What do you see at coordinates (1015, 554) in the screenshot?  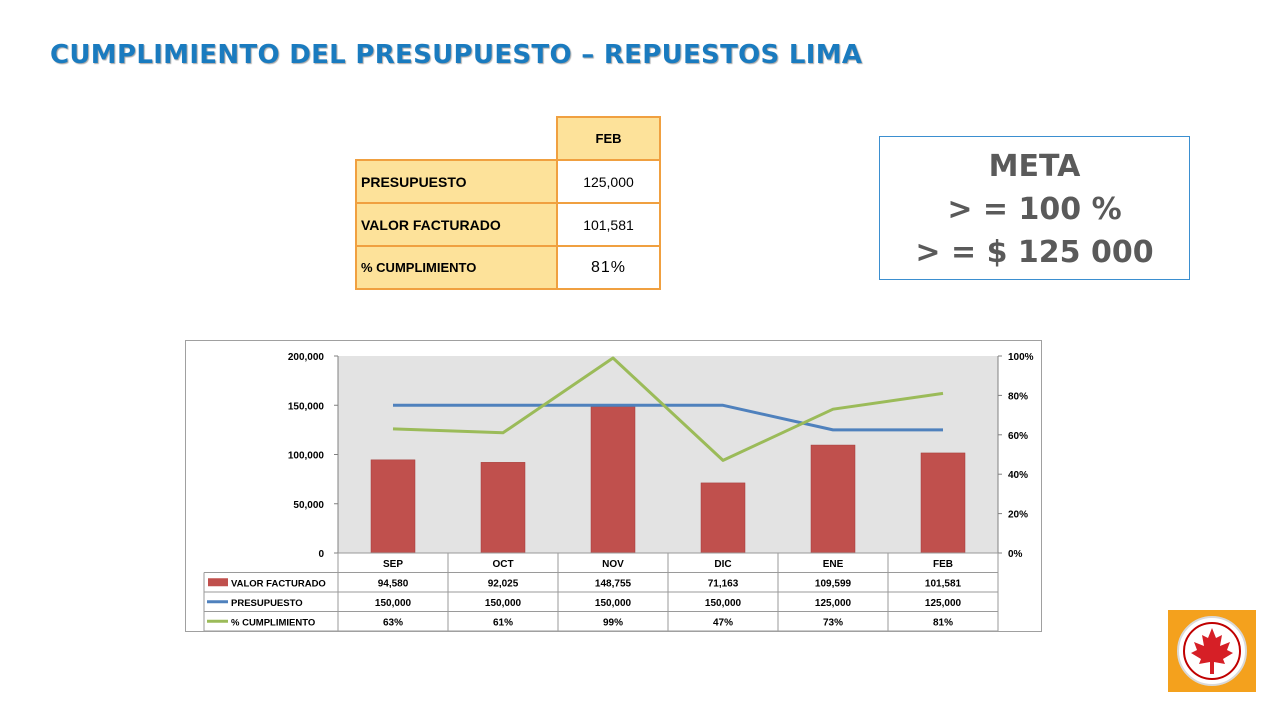 I see `right-axis-tick-label: 0%` at bounding box center [1015, 554].